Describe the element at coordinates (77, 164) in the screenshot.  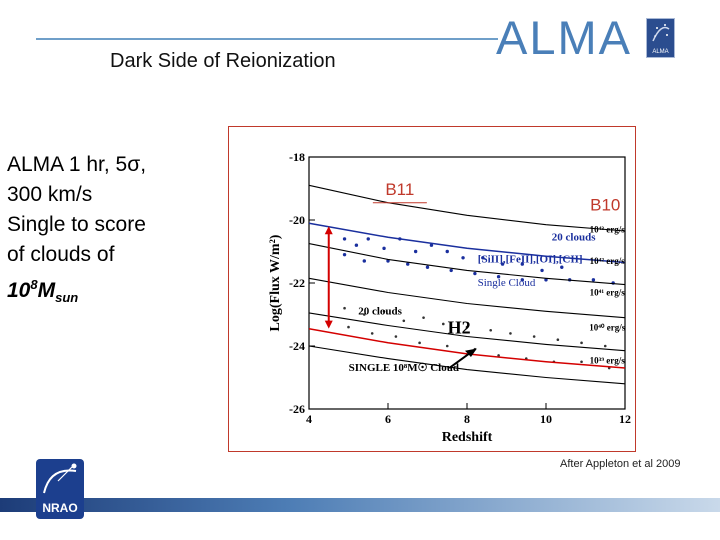
I see `notes-line-1: ALMA 1 hr, 5σ,` at that location.